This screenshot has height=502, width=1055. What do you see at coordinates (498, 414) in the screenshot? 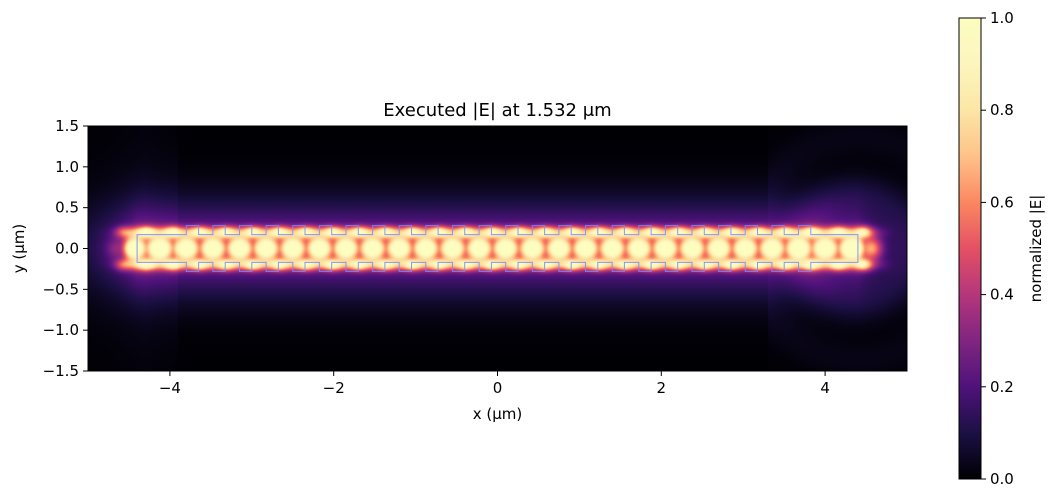
I see `x-axis-label: x (μm)` at bounding box center [498, 414].